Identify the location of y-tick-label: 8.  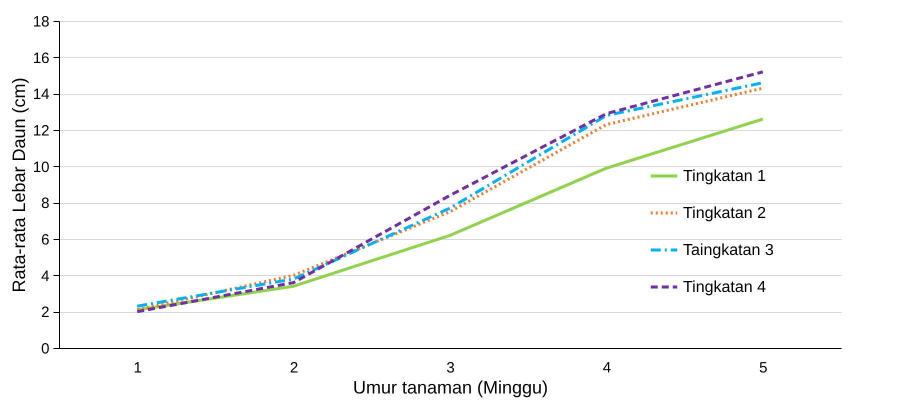
(45, 203).